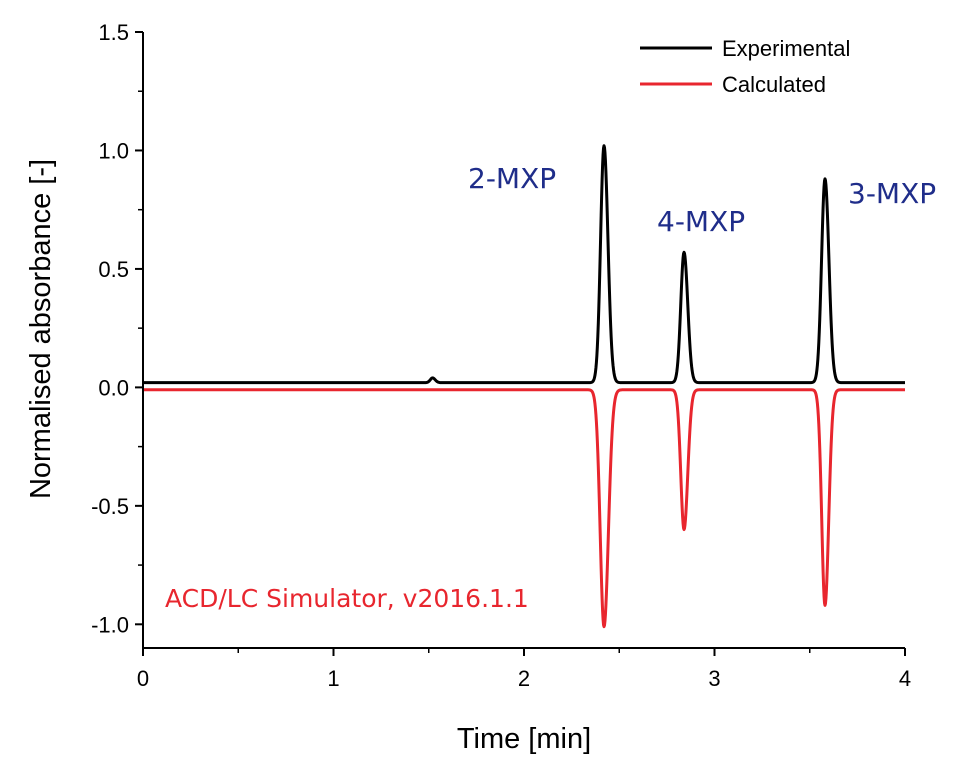  Describe the element at coordinates (524, 678) in the screenshot. I see `x-tick-label: 2` at that location.